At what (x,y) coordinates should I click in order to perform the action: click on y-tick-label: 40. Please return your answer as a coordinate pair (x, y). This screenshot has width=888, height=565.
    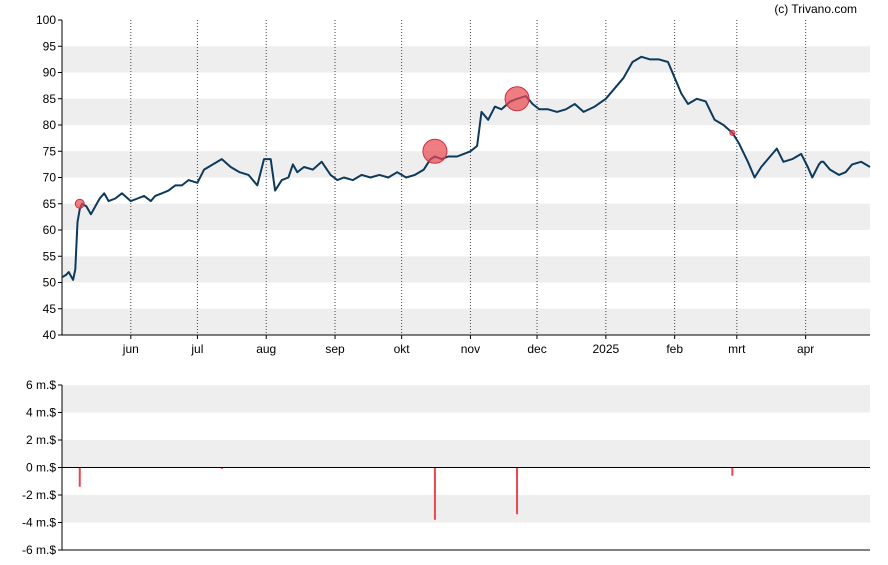
    Looking at the image, I should click on (50, 335).